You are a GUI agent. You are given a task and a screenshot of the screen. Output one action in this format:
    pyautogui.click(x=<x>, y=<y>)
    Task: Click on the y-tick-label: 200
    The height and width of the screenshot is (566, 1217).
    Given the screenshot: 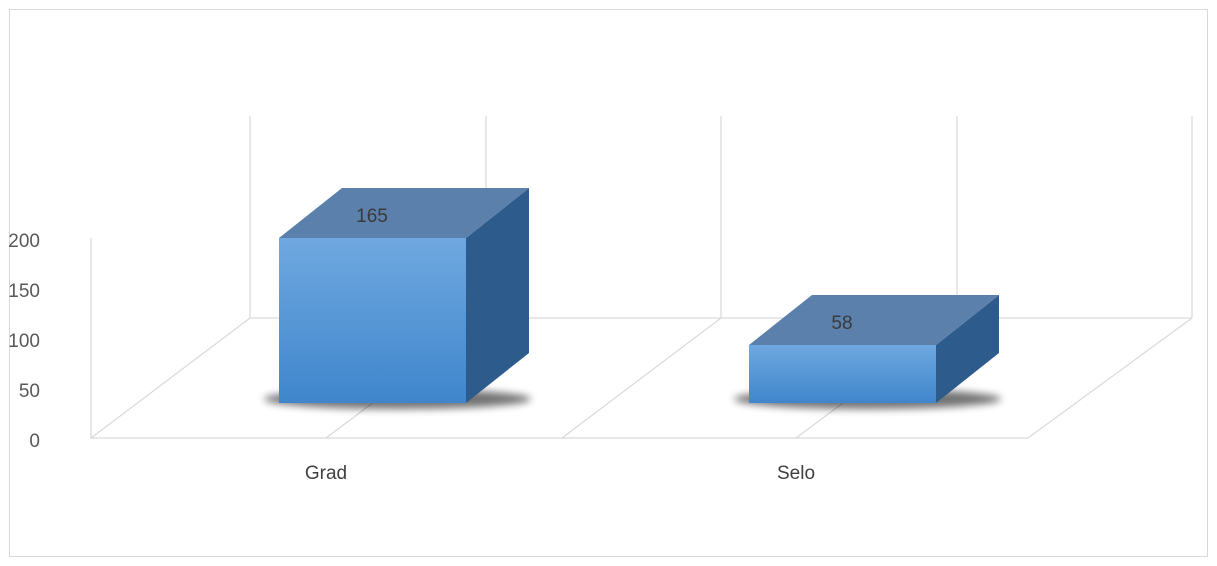 What is the action you would take?
    pyautogui.click(x=24, y=241)
    